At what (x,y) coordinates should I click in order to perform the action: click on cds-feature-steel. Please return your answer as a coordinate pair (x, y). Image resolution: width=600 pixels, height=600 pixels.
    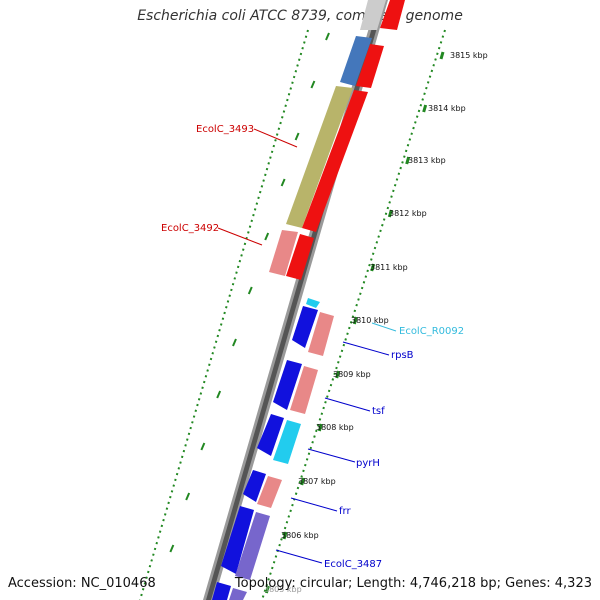
    Looking at the image, I should click on (356, 61).